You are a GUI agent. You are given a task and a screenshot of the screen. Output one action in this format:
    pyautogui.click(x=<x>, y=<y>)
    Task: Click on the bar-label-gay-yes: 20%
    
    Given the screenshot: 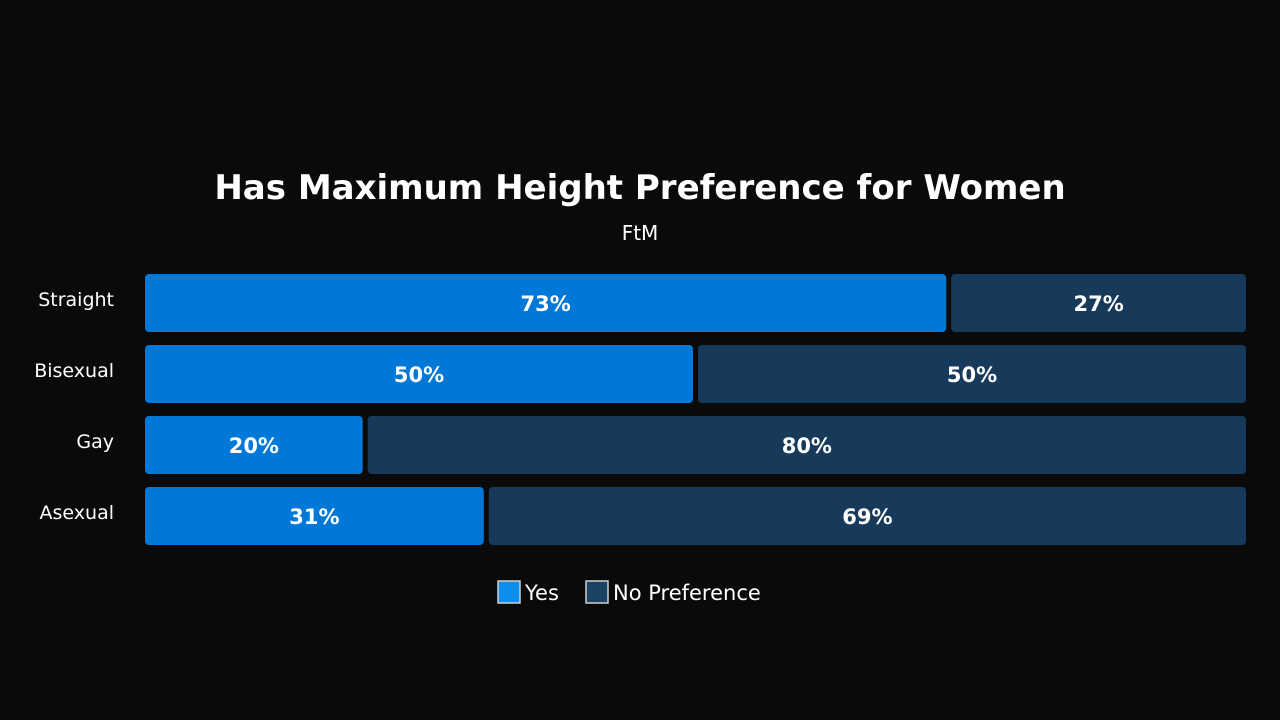 What is the action you would take?
    pyautogui.click(x=254, y=446)
    